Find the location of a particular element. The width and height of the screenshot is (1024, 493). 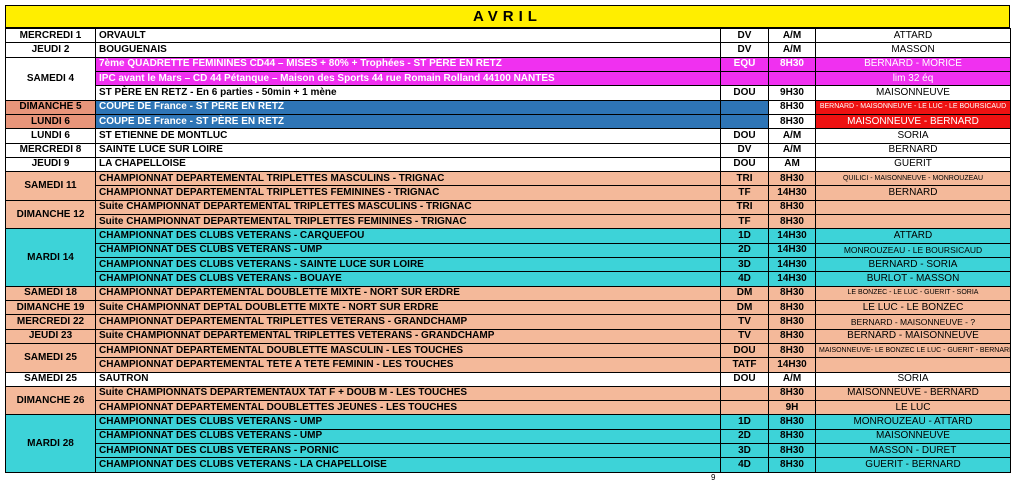

type: TF is located at coordinates (744, 222).